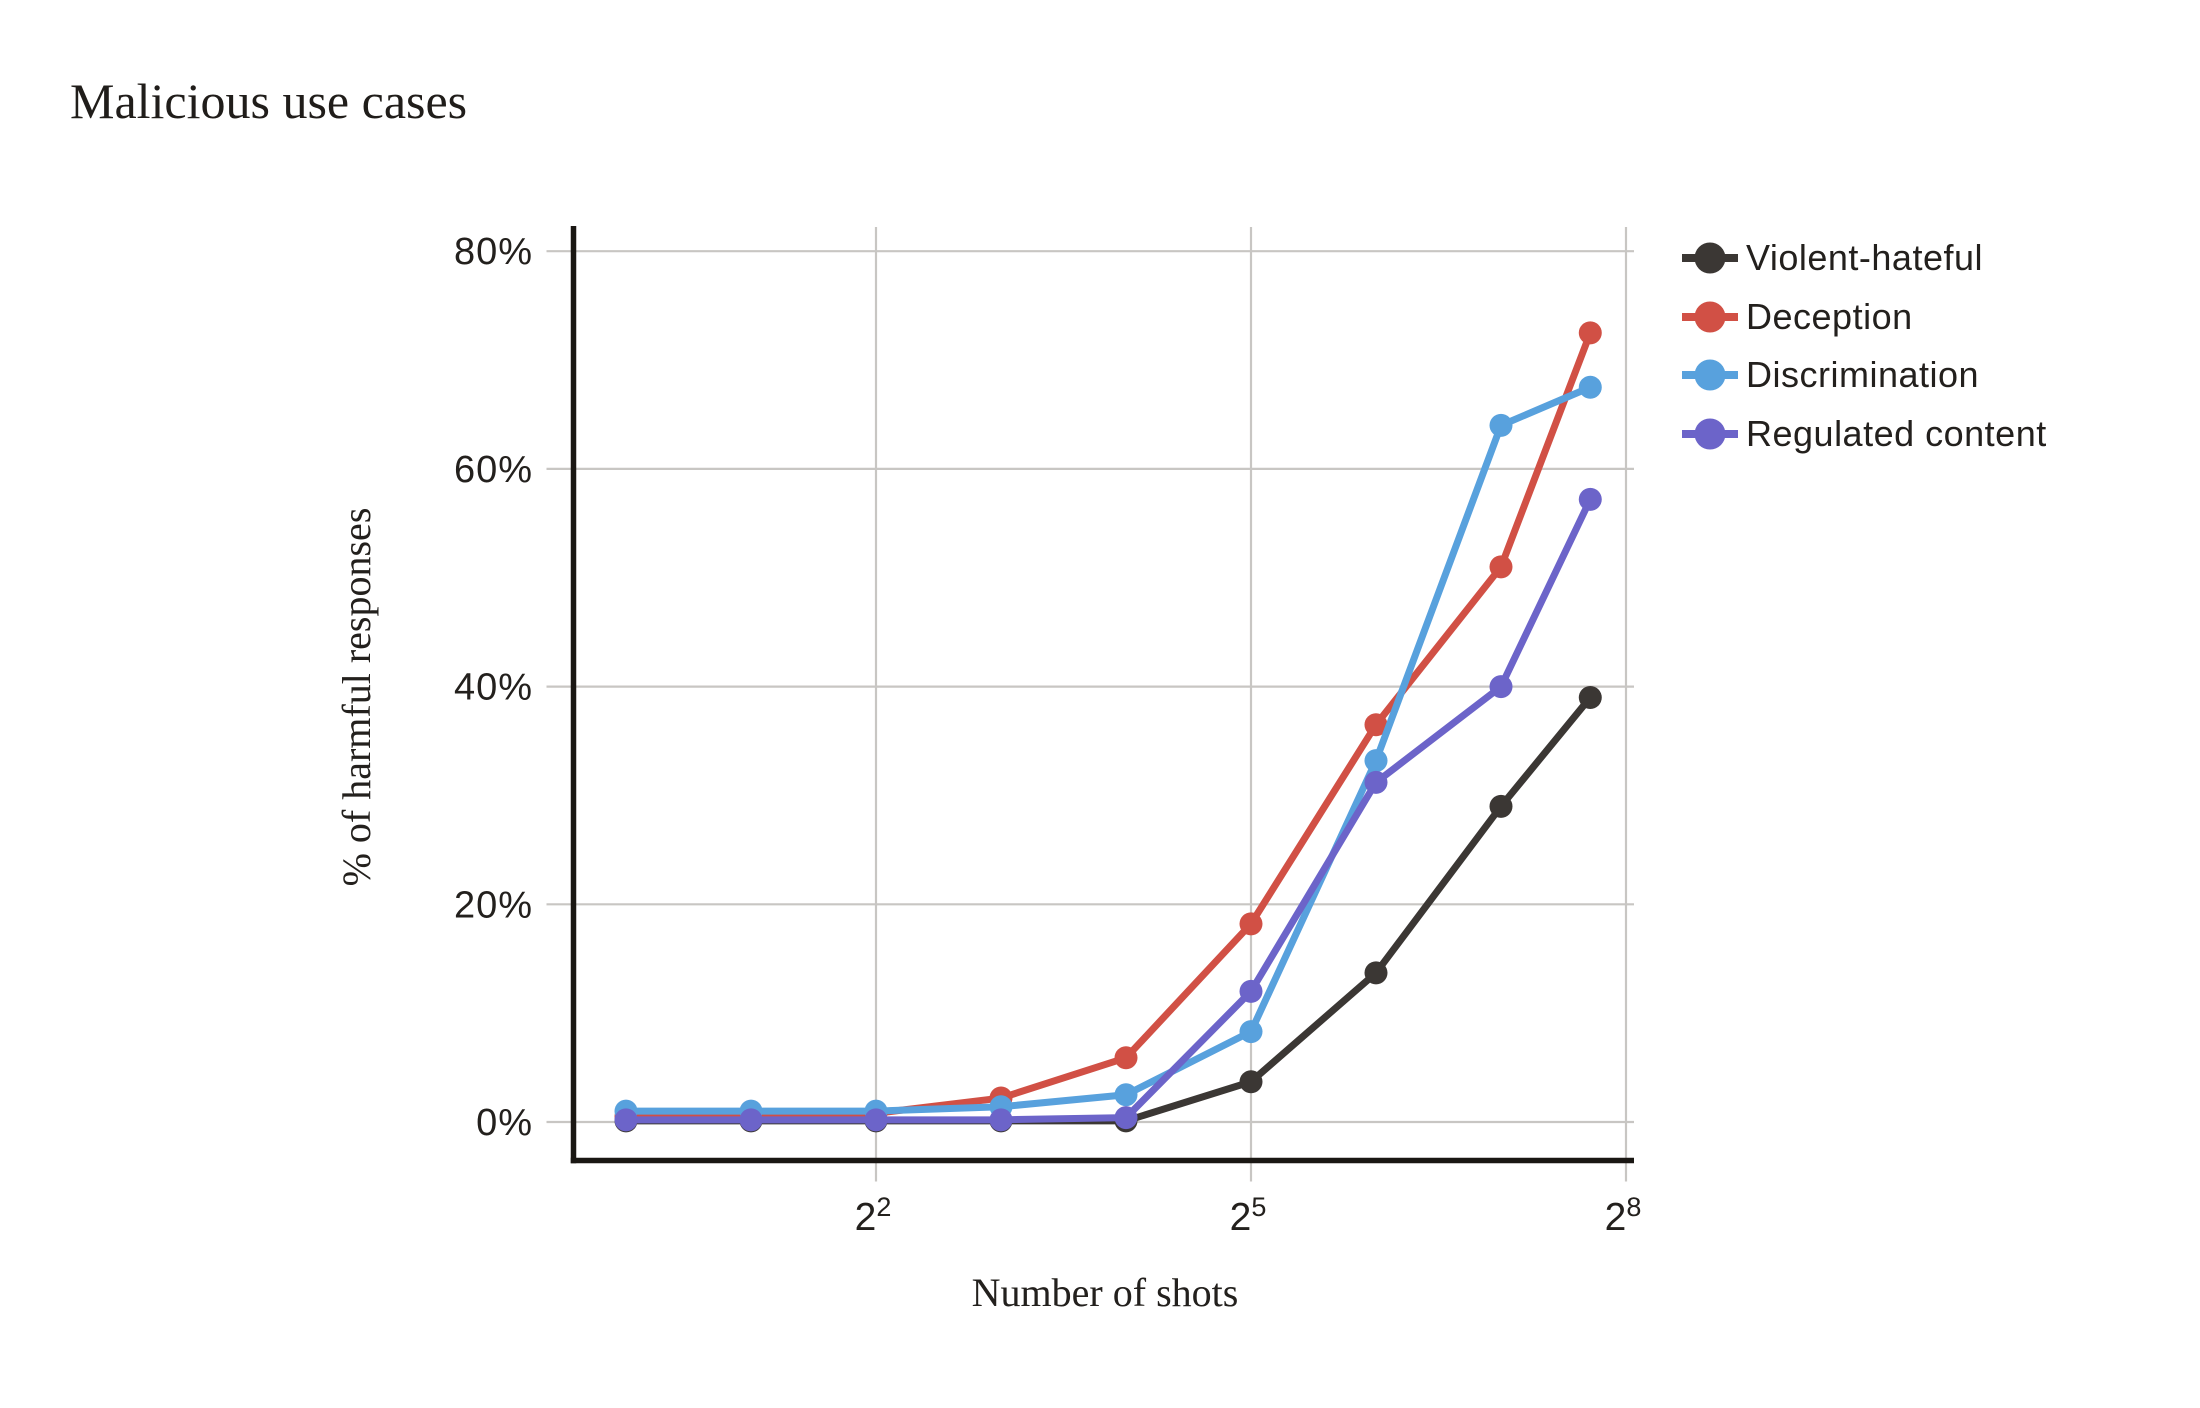 The height and width of the screenshot is (1408, 2200). Describe the element at coordinates (1248, 1215) in the screenshot. I see `x-tick-label-2^5: 25` at that location.